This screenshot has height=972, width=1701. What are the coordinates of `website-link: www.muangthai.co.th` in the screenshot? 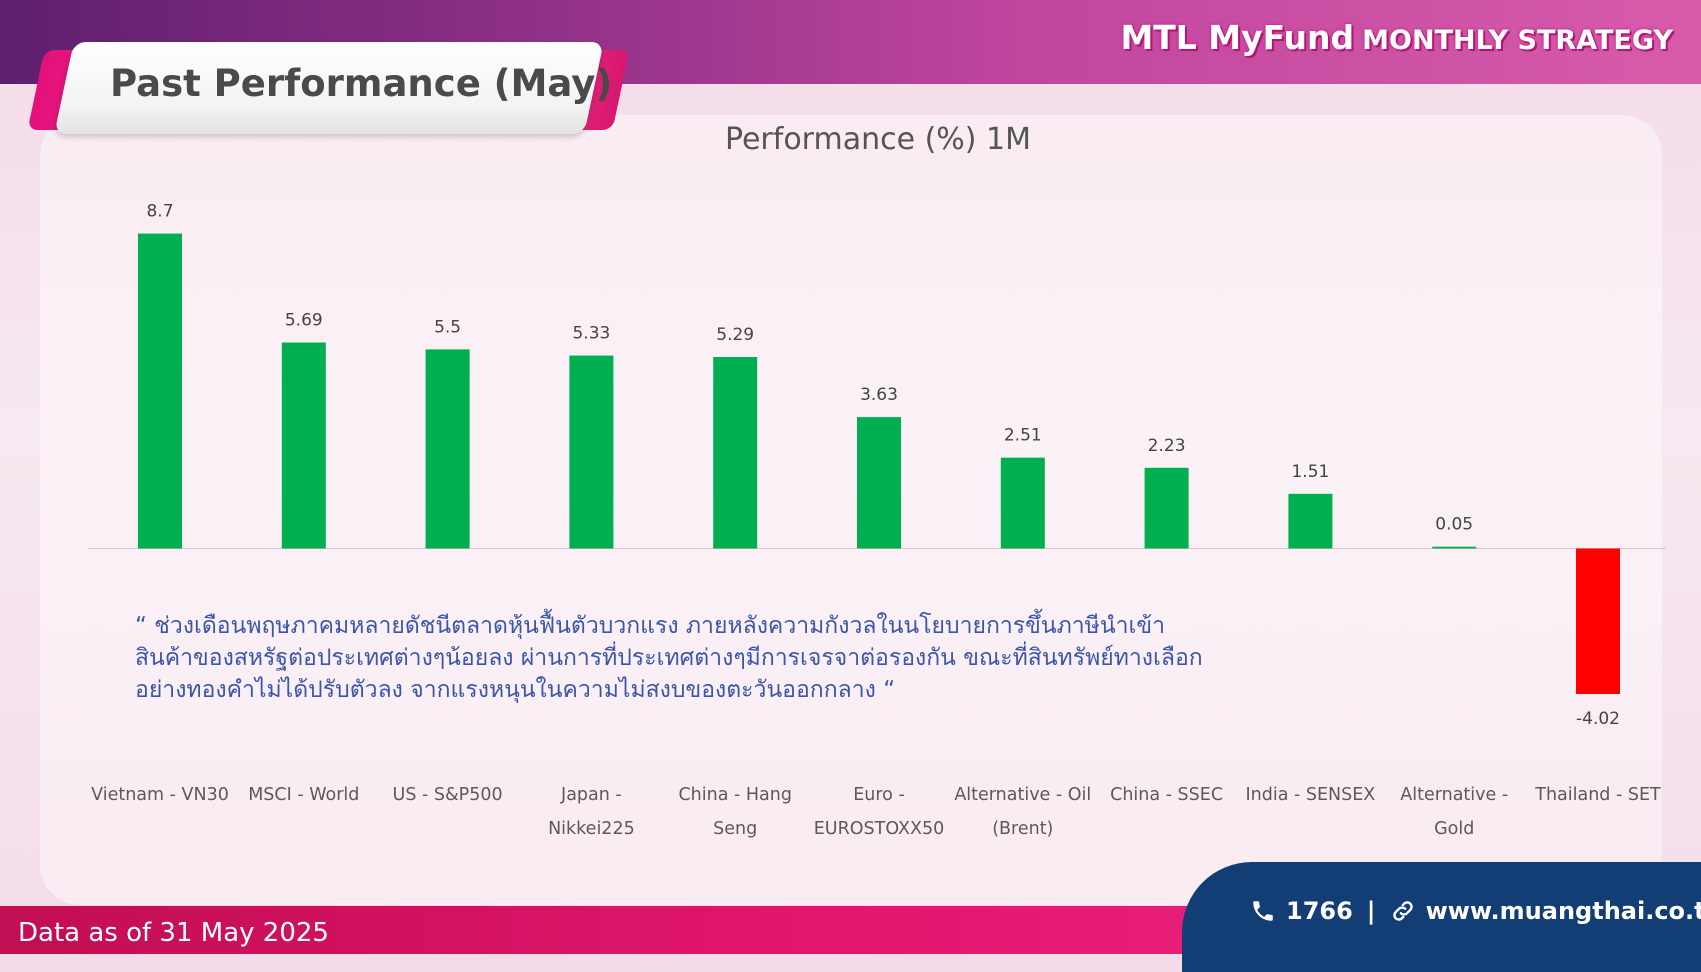 It's located at (1563, 911).